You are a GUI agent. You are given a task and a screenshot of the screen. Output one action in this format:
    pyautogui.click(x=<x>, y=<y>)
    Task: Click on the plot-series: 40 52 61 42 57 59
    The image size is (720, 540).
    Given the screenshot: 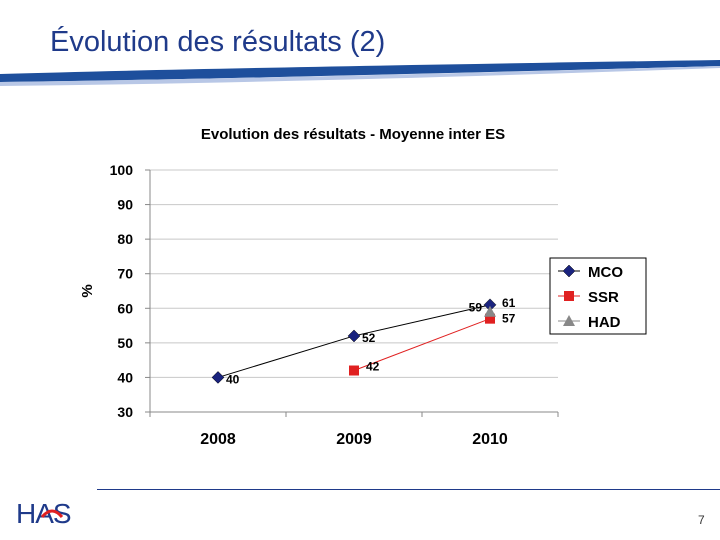 What is the action you would take?
    pyautogui.click(x=363, y=341)
    